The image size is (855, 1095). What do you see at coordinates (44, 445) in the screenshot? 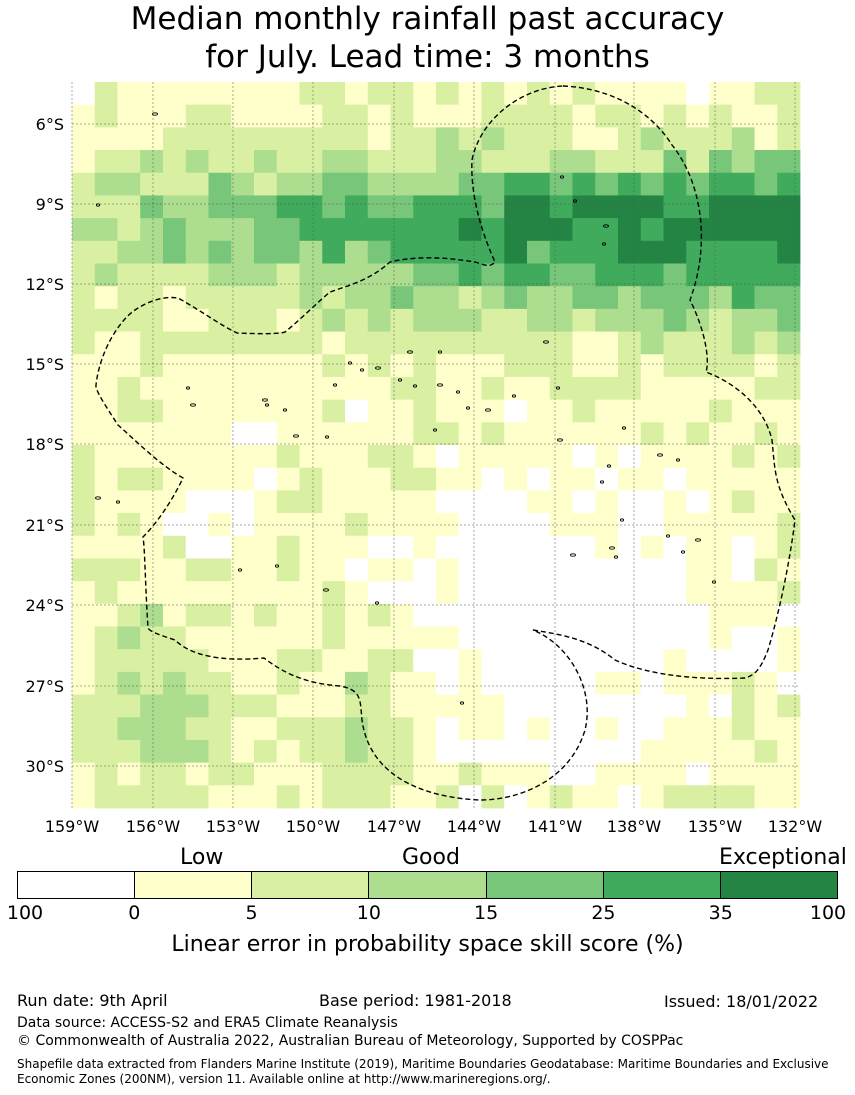
I see `latitude-labels: 6°S 9°S 12°S 15°S 18°S 21°S 24°S 27°S 30°S` at bounding box center [44, 445].